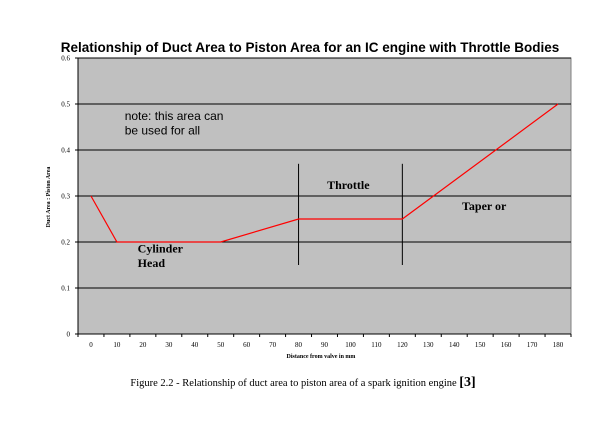 This screenshot has width=607, height=423. I want to click on x-tick-label: 80, so click(299, 345).